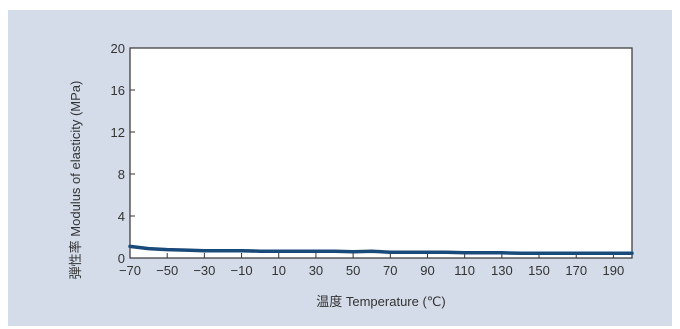 The image size is (680, 329). What do you see at coordinates (75, 180) in the screenshot?
I see `y-axis-title: 弾性率 Modulus of elasticity (MPa)` at bounding box center [75, 180].